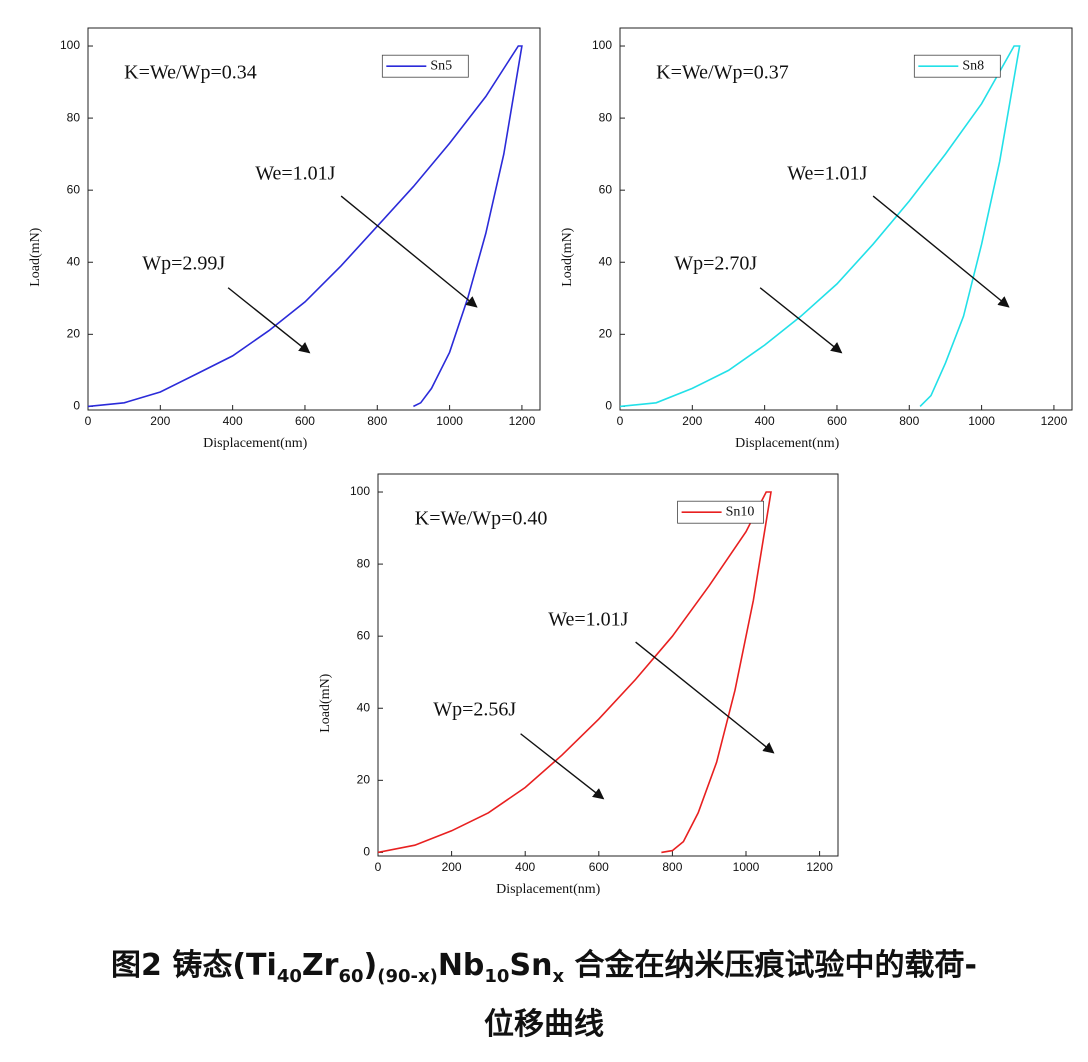 This screenshot has width=1088, height=1062. What do you see at coordinates (351, 976) in the screenshot?
I see `caption-subscript: 60` at bounding box center [351, 976].